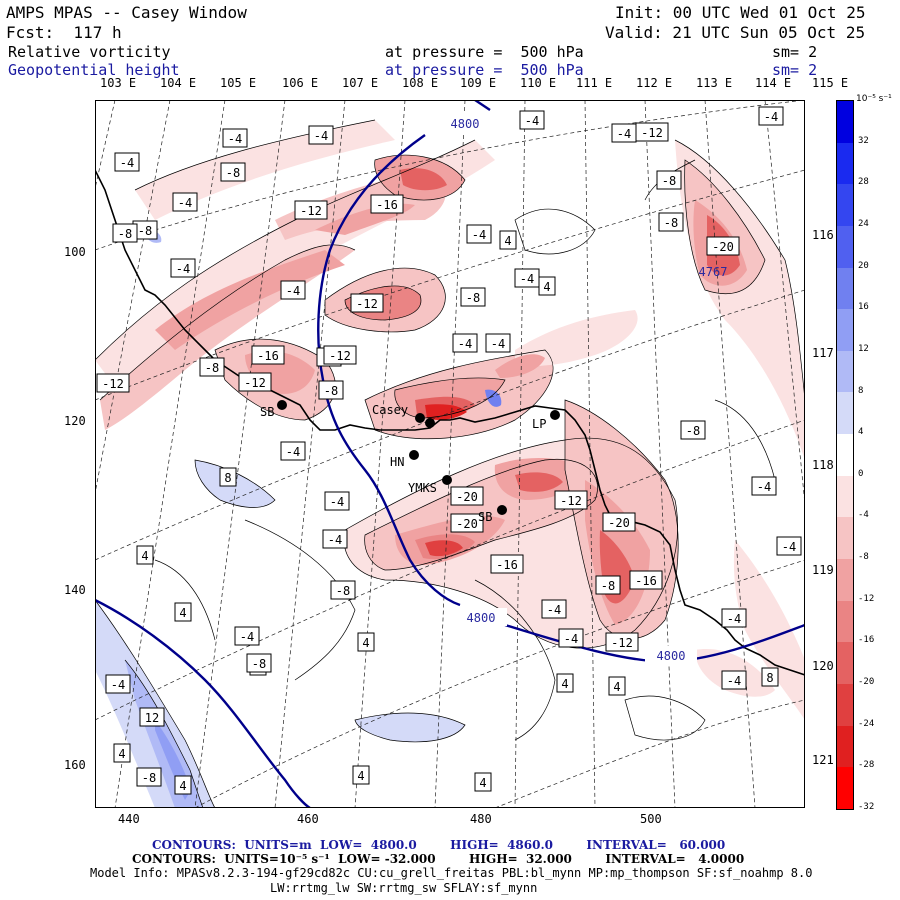 This screenshot has height=900, width=900. I want to click on station-label: YMKS, so click(422, 488).